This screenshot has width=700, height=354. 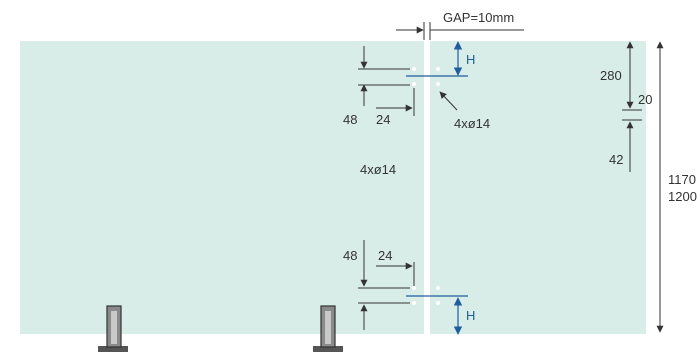 I want to click on dim-280: 280, so click(x=611, y=75).